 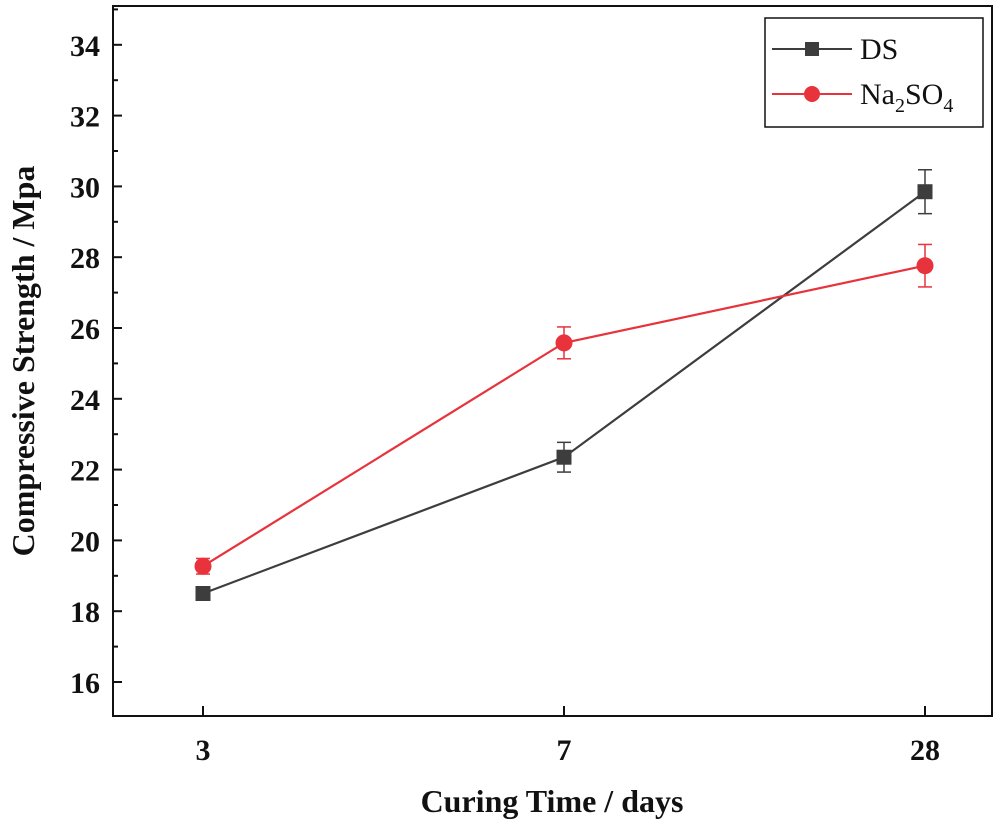 What do you see at coordinates (85, 258) in the screenshot?
I see `y-tick-label: 28` at bounding box center [85, 258].